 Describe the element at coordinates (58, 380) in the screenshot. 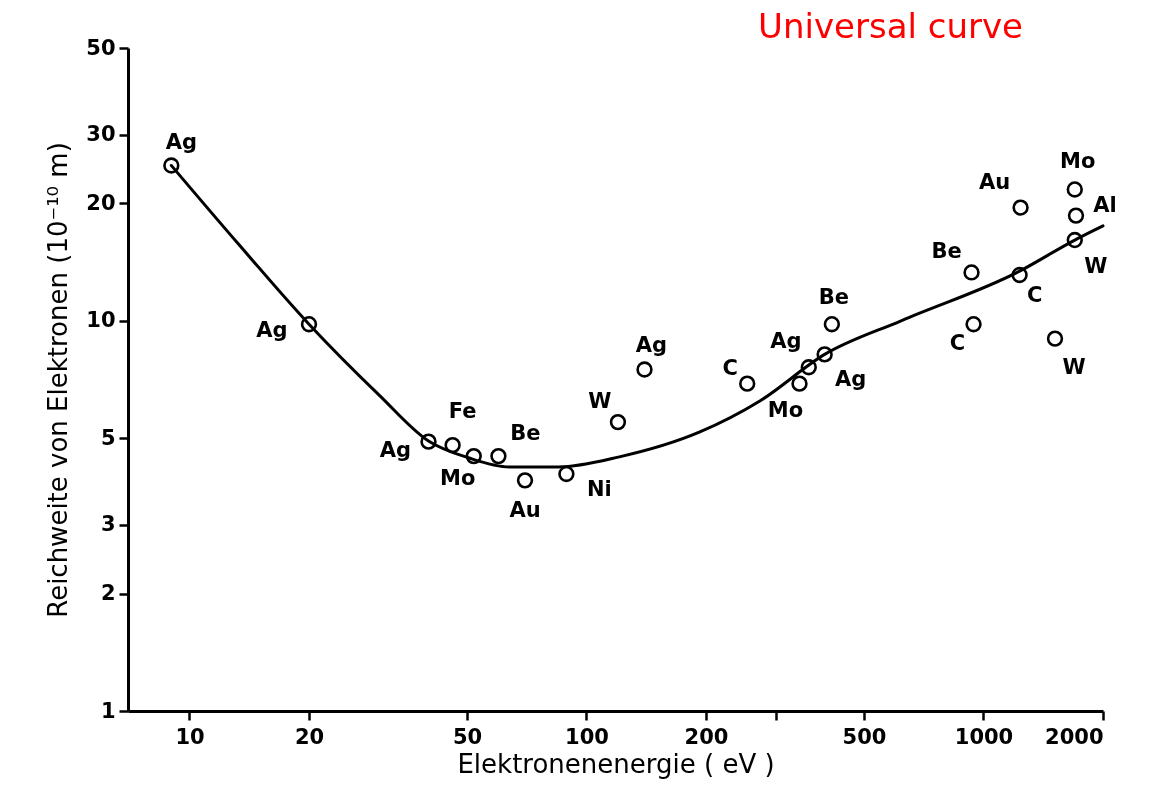

I see `y-axis-title: Reichweite von Elektronen (10⁻¹⁰ m)` at that location.